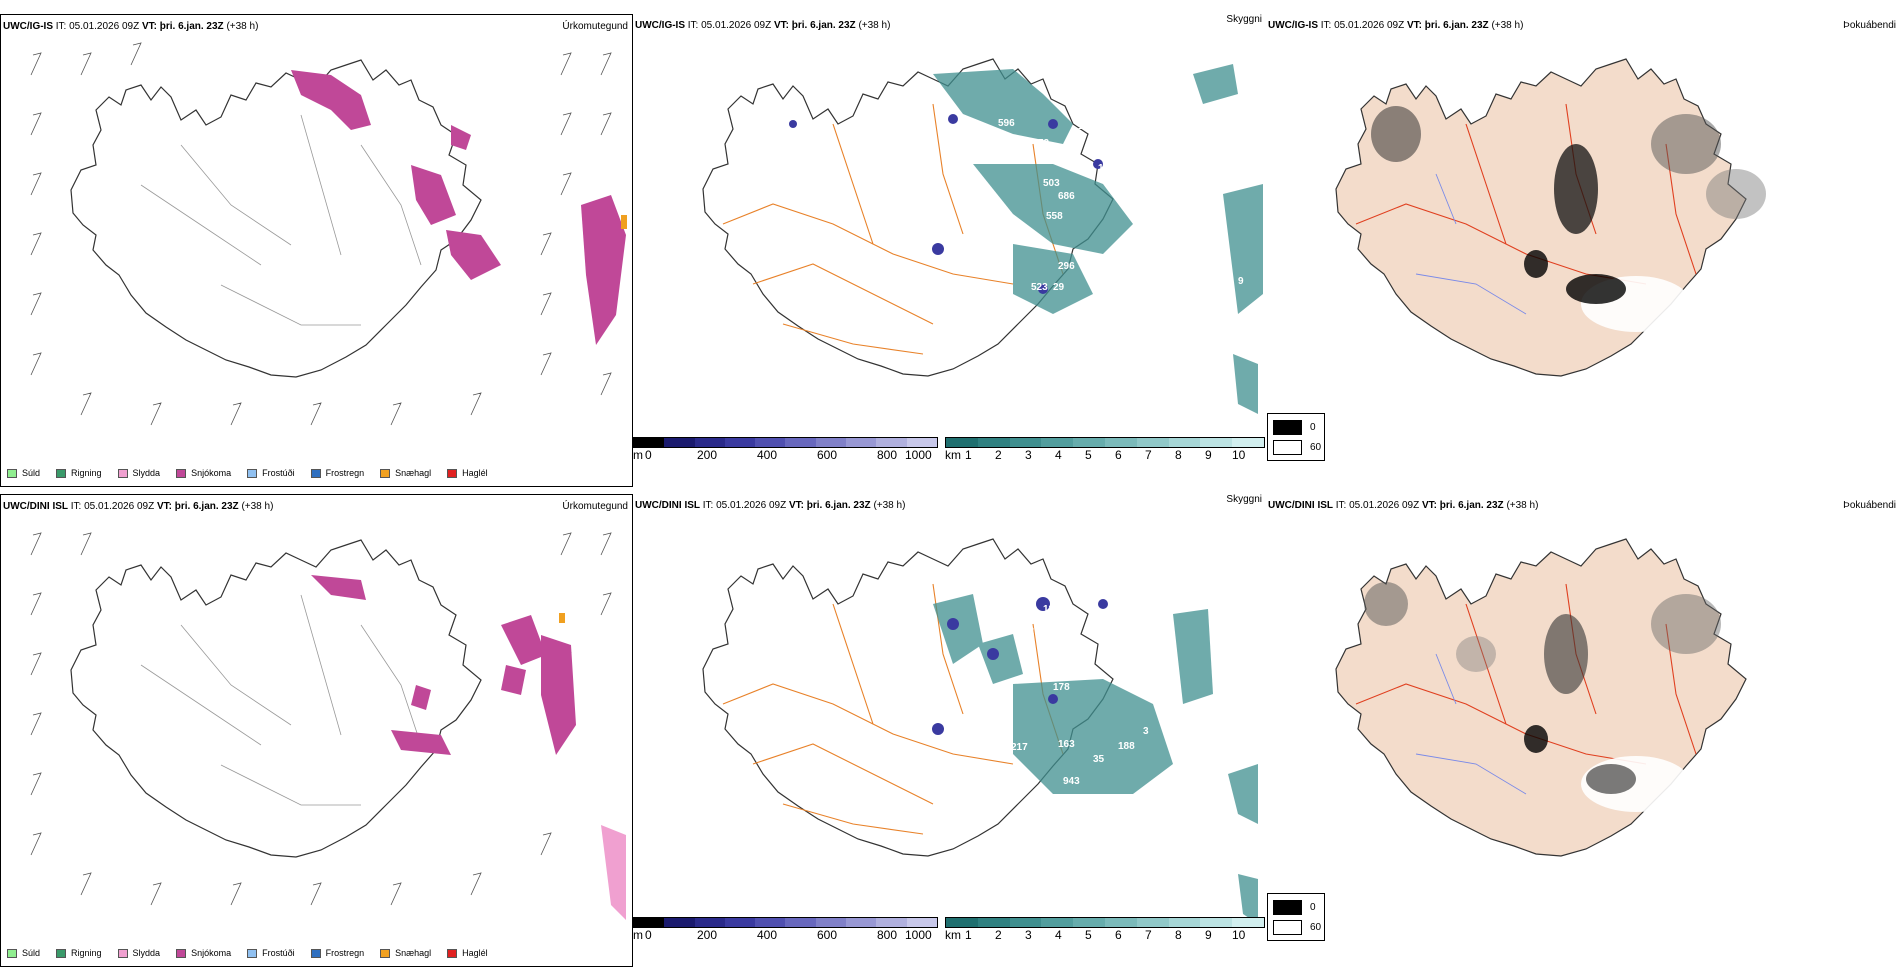  What do you see at coordinates (23, 473) in the screenshot?
I see `legend-item: Súld` at bounding box center [23, 473].